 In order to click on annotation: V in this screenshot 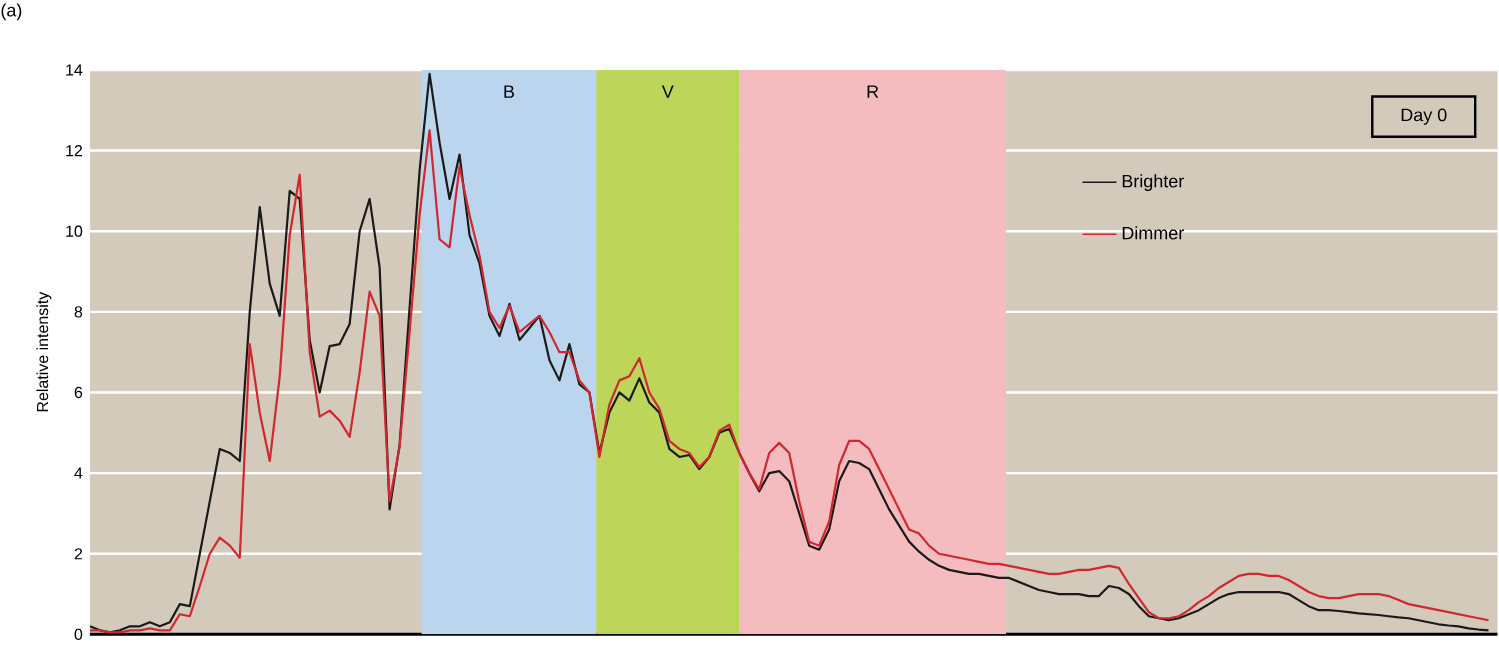, I will do `click(667, 91)`.